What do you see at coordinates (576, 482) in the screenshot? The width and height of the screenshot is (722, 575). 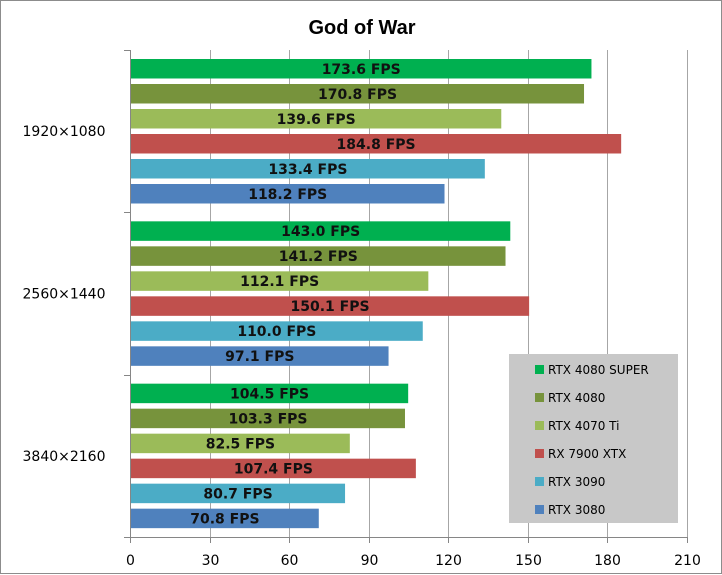 I see `legend-label: RTX 3090` at bounding box center [576, 482].